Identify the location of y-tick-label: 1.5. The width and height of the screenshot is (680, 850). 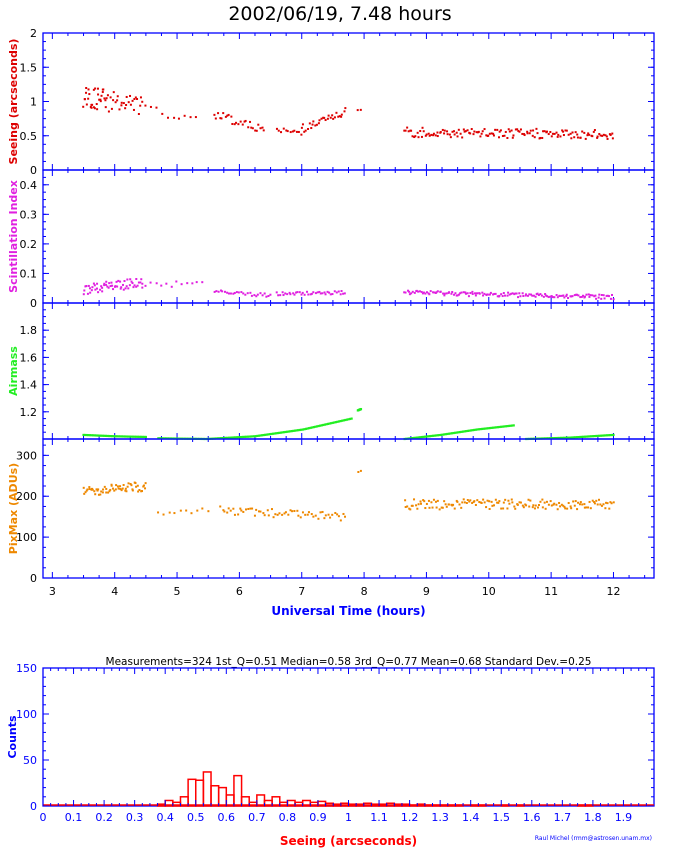
(29, 67).